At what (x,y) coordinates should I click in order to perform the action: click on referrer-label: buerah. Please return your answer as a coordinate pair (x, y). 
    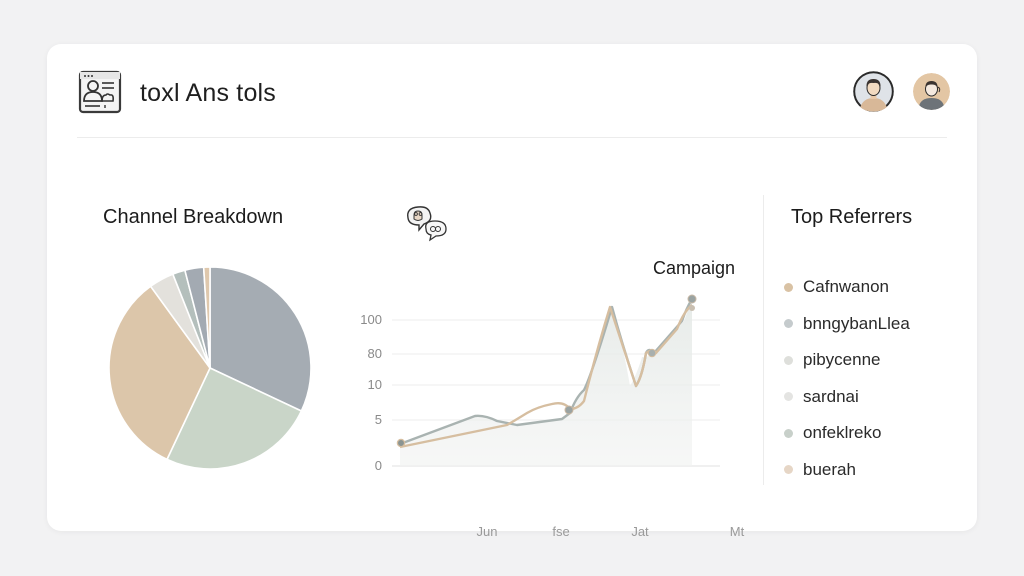
    Looking at the image, I should click on (829, 469).